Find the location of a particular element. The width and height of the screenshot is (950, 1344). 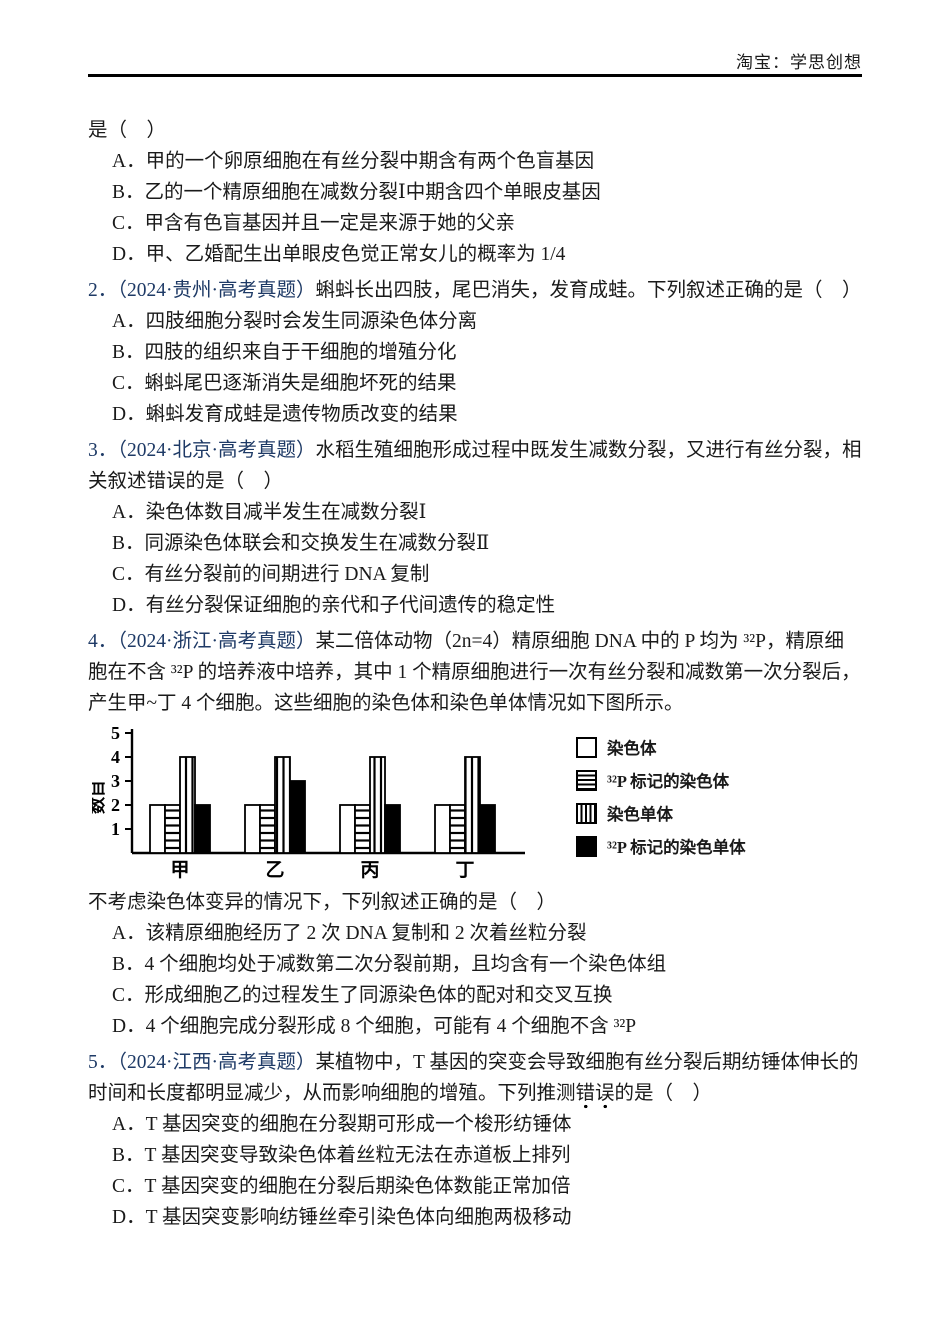

question-number: 4． is located at coordinates (103, 641).